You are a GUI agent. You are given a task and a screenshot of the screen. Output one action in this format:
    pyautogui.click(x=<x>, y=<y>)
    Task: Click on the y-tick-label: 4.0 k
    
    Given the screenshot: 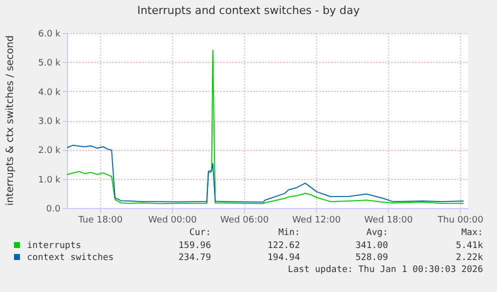 What is the action you would take?
    pyautogui.click(x=50, y=93)
    